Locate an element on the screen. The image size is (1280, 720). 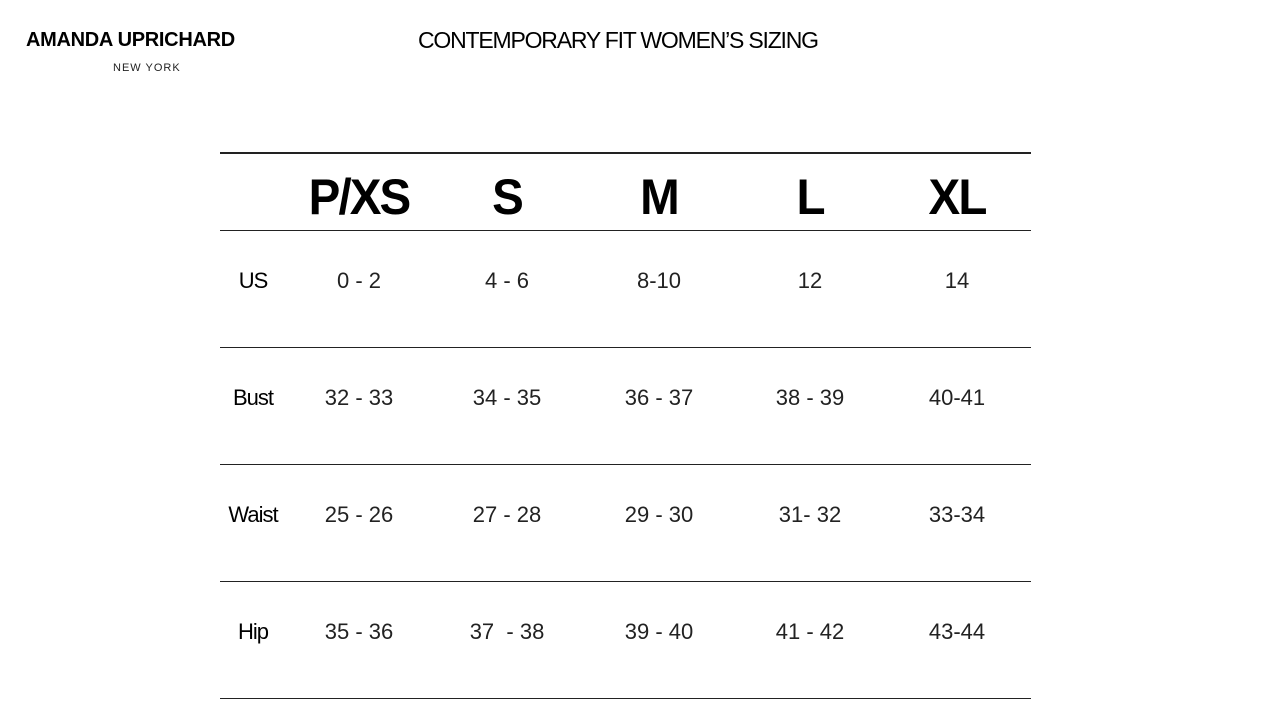
table-cell: 35 - 36 is located at coordinates (359, 631).